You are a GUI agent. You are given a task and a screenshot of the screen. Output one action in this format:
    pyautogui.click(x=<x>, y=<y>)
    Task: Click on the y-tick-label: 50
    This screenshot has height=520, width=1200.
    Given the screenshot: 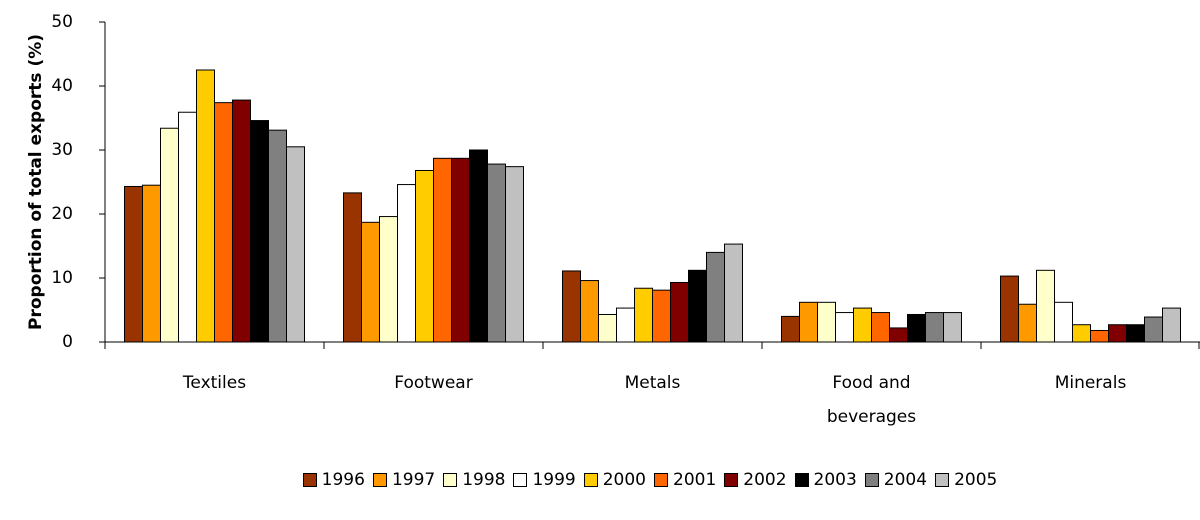 What is the action you would take?
    pyautogui.click(x=62, y=22)
    